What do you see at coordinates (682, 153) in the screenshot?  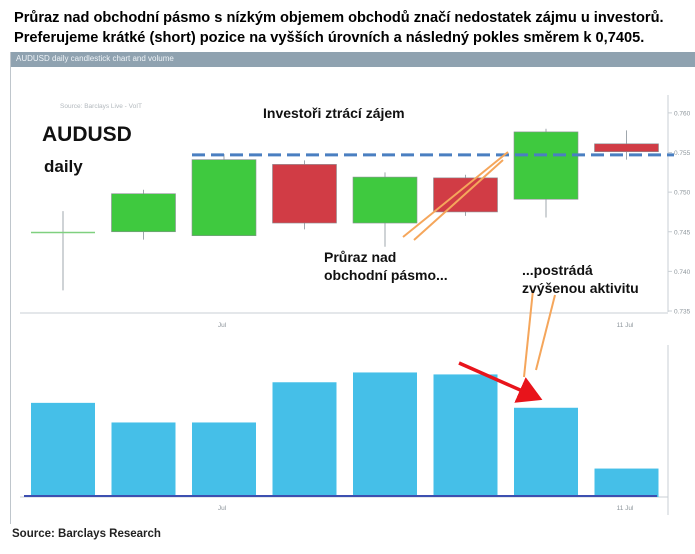 I see `price-y-tick-label: 0.755` at bounding box center [682, 153].